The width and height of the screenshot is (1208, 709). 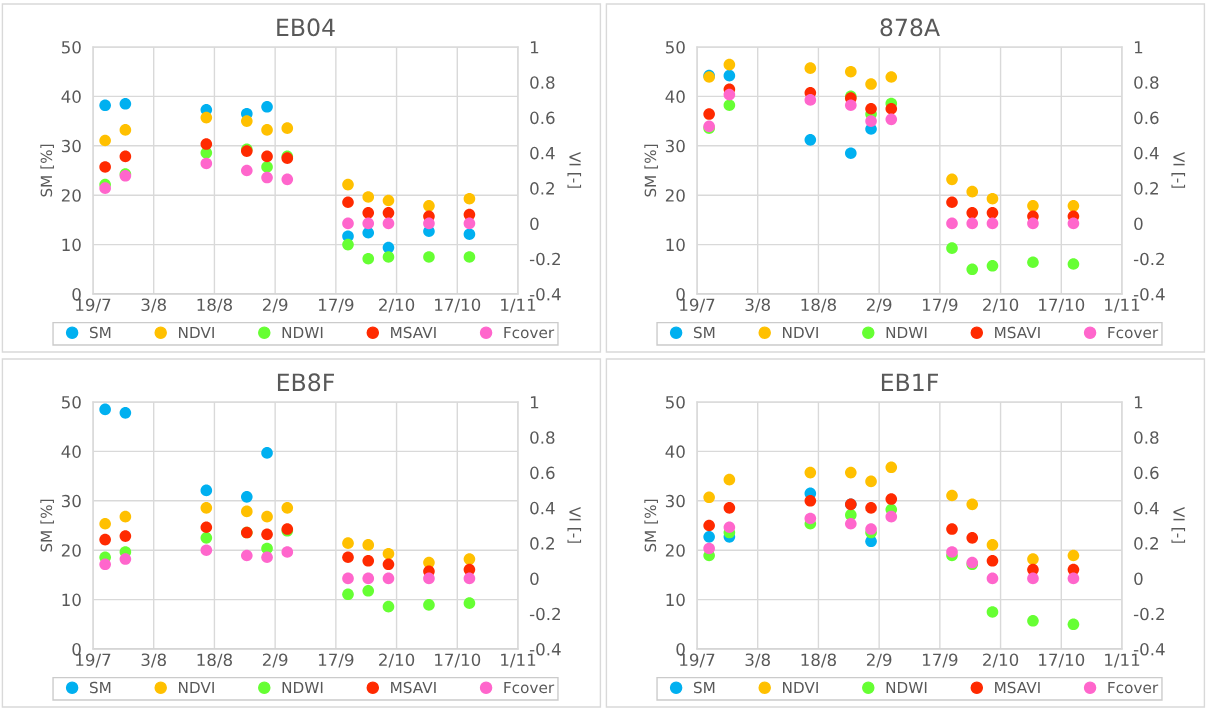 I want to click on chart-title: EB04, so click(x=306, y=27).